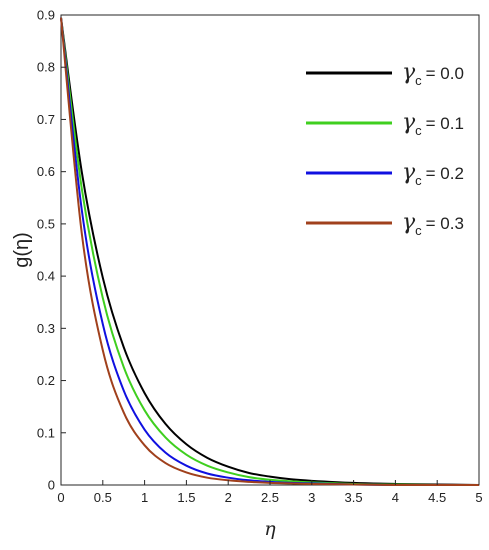 This screenshot has width=489, height=550. Describe the element at coordinates (270, 529) in the screenshot. I see `x-axis-label: η` at that location.